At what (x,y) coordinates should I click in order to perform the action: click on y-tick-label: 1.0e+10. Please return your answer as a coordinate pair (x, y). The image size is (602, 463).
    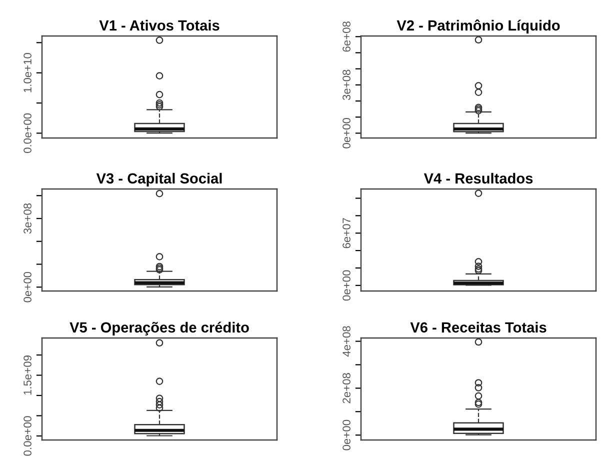
    Looking at the image, I should click on (28, 72).